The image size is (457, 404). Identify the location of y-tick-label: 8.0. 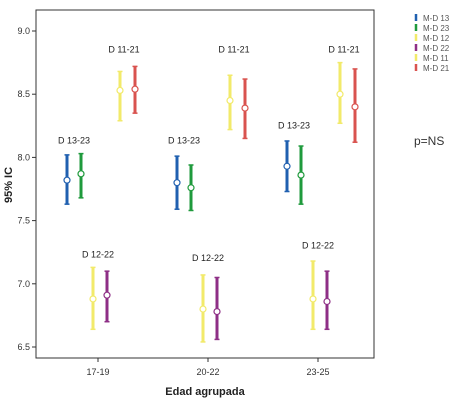
(23, 157).